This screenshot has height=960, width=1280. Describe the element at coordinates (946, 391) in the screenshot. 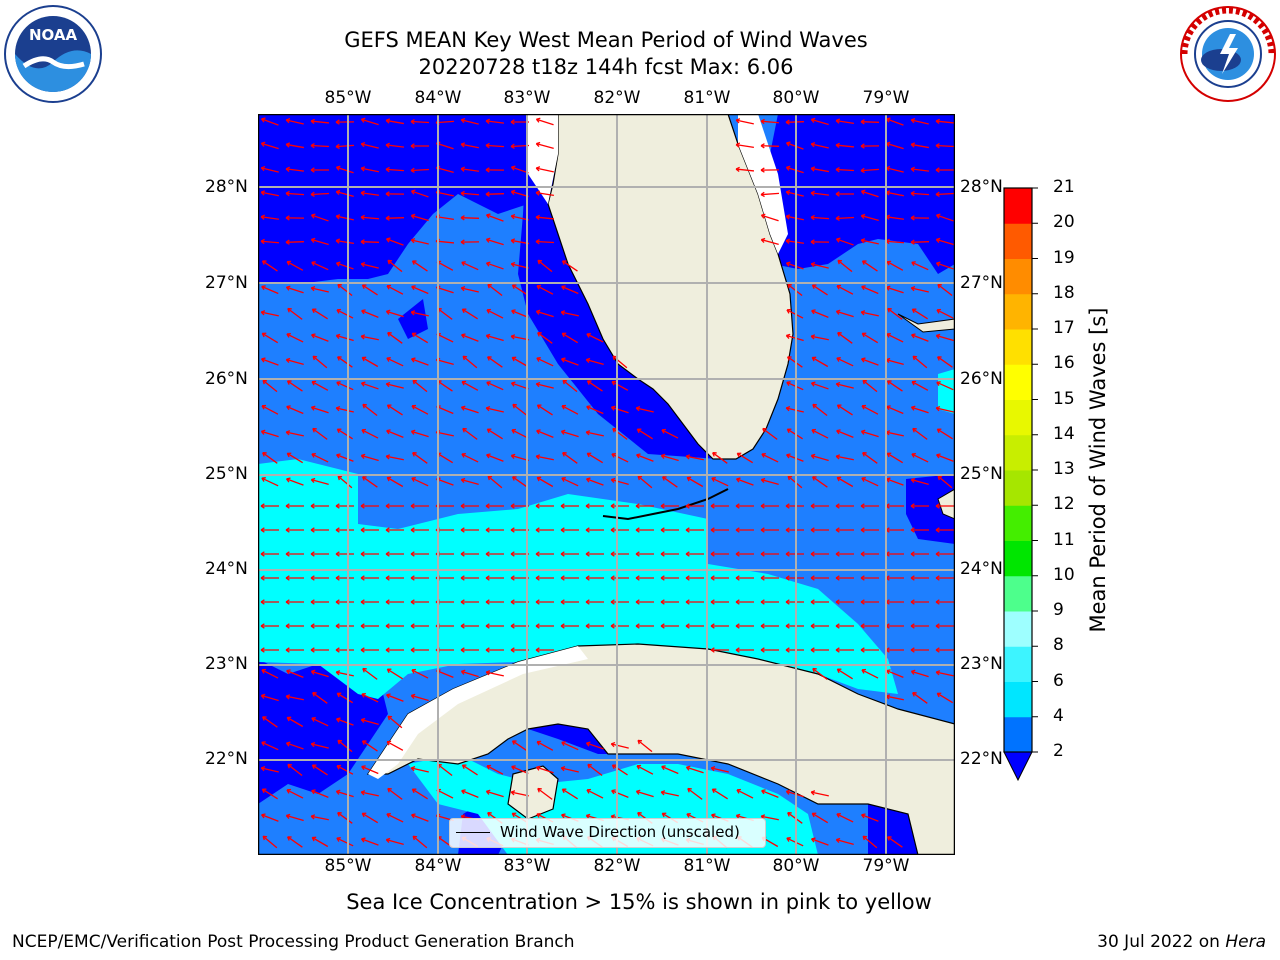

I see `cyan-band-east` at that location.